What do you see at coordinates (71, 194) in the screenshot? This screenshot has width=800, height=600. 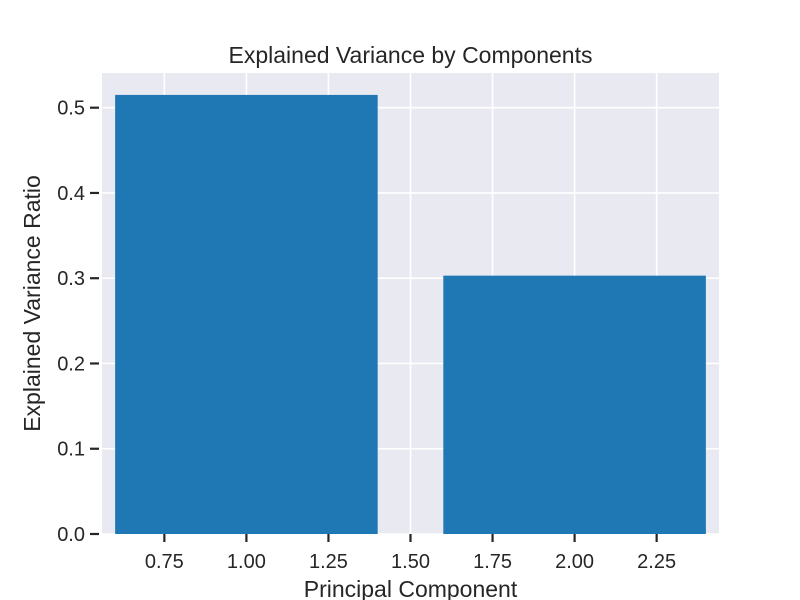 I see `y-tick-label: 0.4` at bounding box center [71, 194].